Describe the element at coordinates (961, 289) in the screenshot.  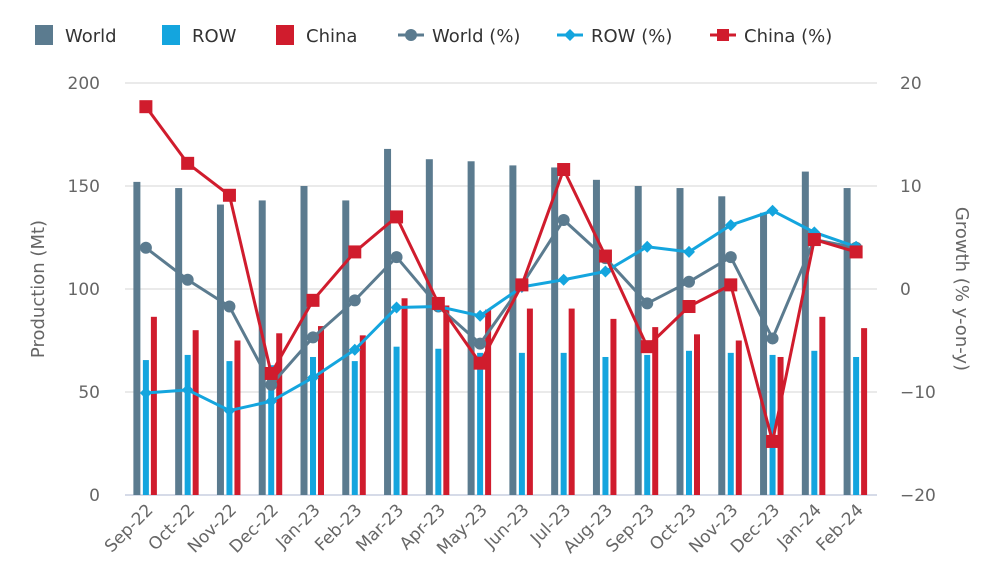
I see `y2-axis-title: Growth (% y-on-y)` at that location.